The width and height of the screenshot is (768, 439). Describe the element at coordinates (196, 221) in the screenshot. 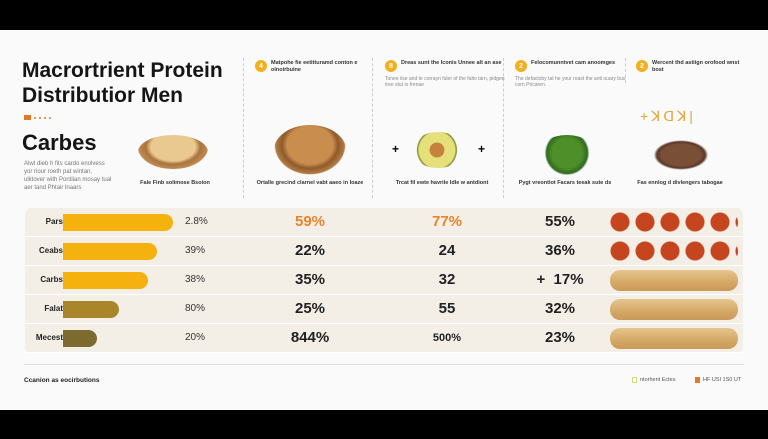

I see `bar-value-label: 2.8%` at that location.